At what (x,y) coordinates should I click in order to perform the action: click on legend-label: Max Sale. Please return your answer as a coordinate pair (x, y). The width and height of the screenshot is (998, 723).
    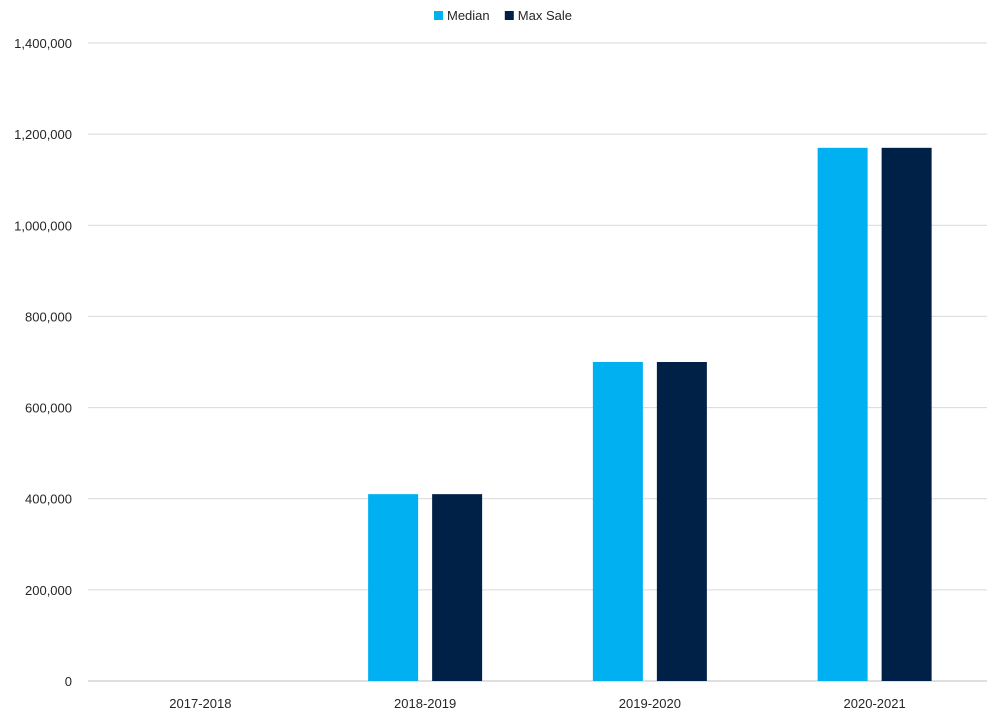
    Looking at the image, I should click on (545, 15).